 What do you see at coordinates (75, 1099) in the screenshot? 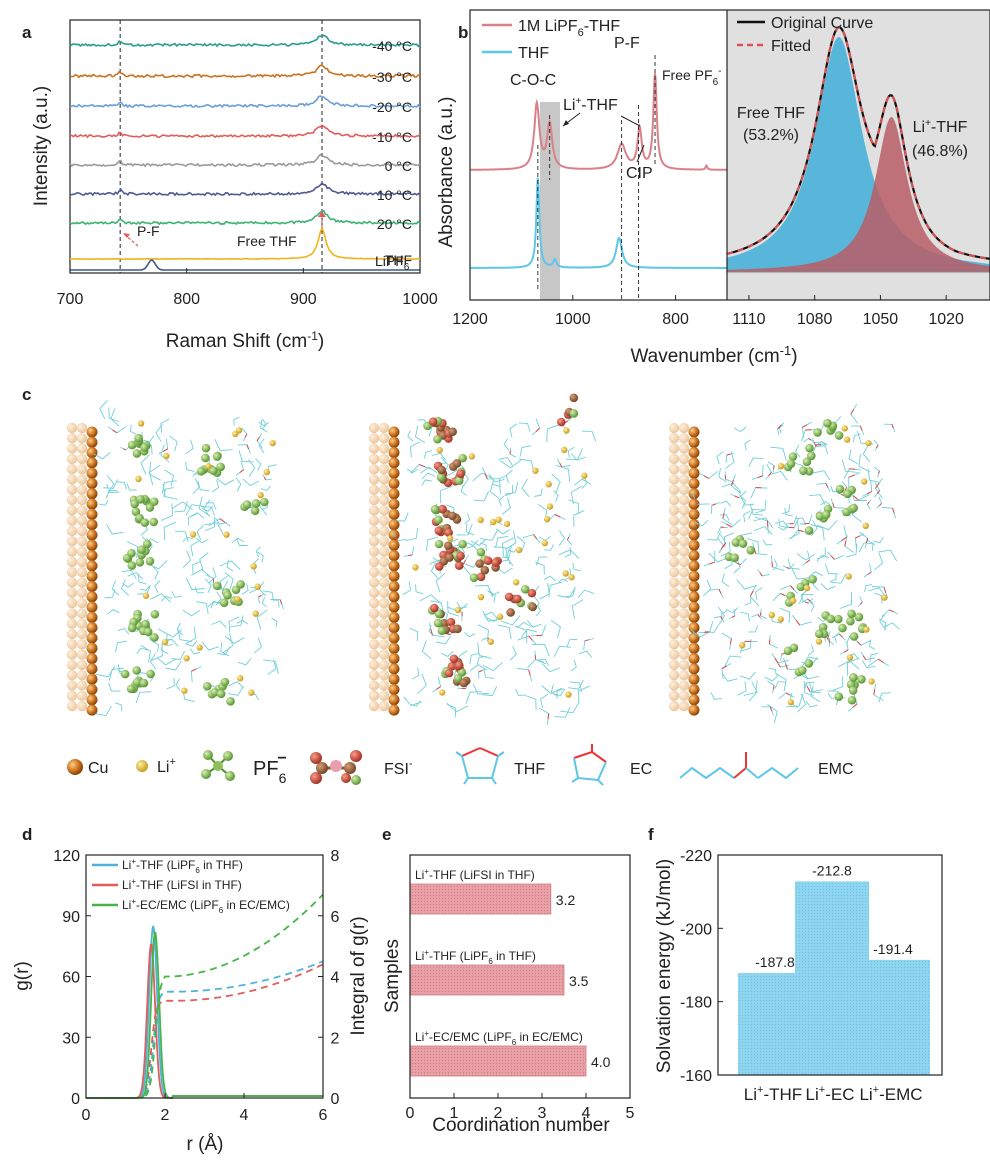
I see `panel-d-ytick-label-0: 0` at bounding box center [75, 1099].